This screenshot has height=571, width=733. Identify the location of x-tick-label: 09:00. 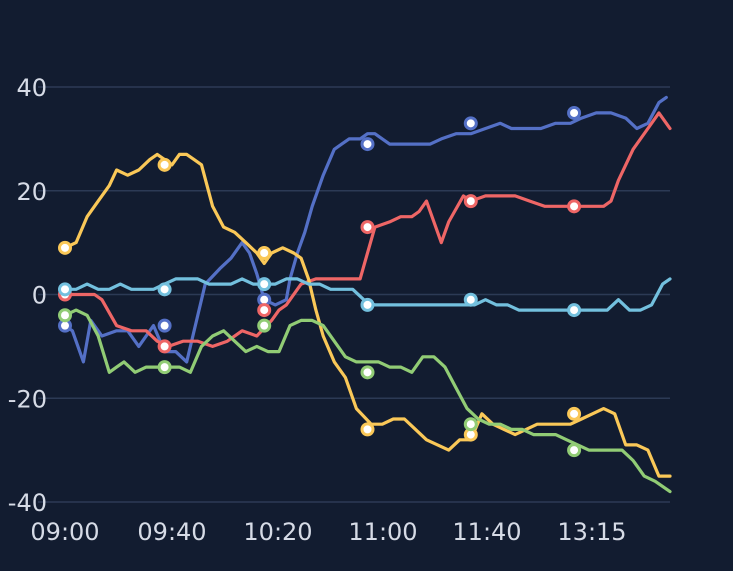
(64, 532).